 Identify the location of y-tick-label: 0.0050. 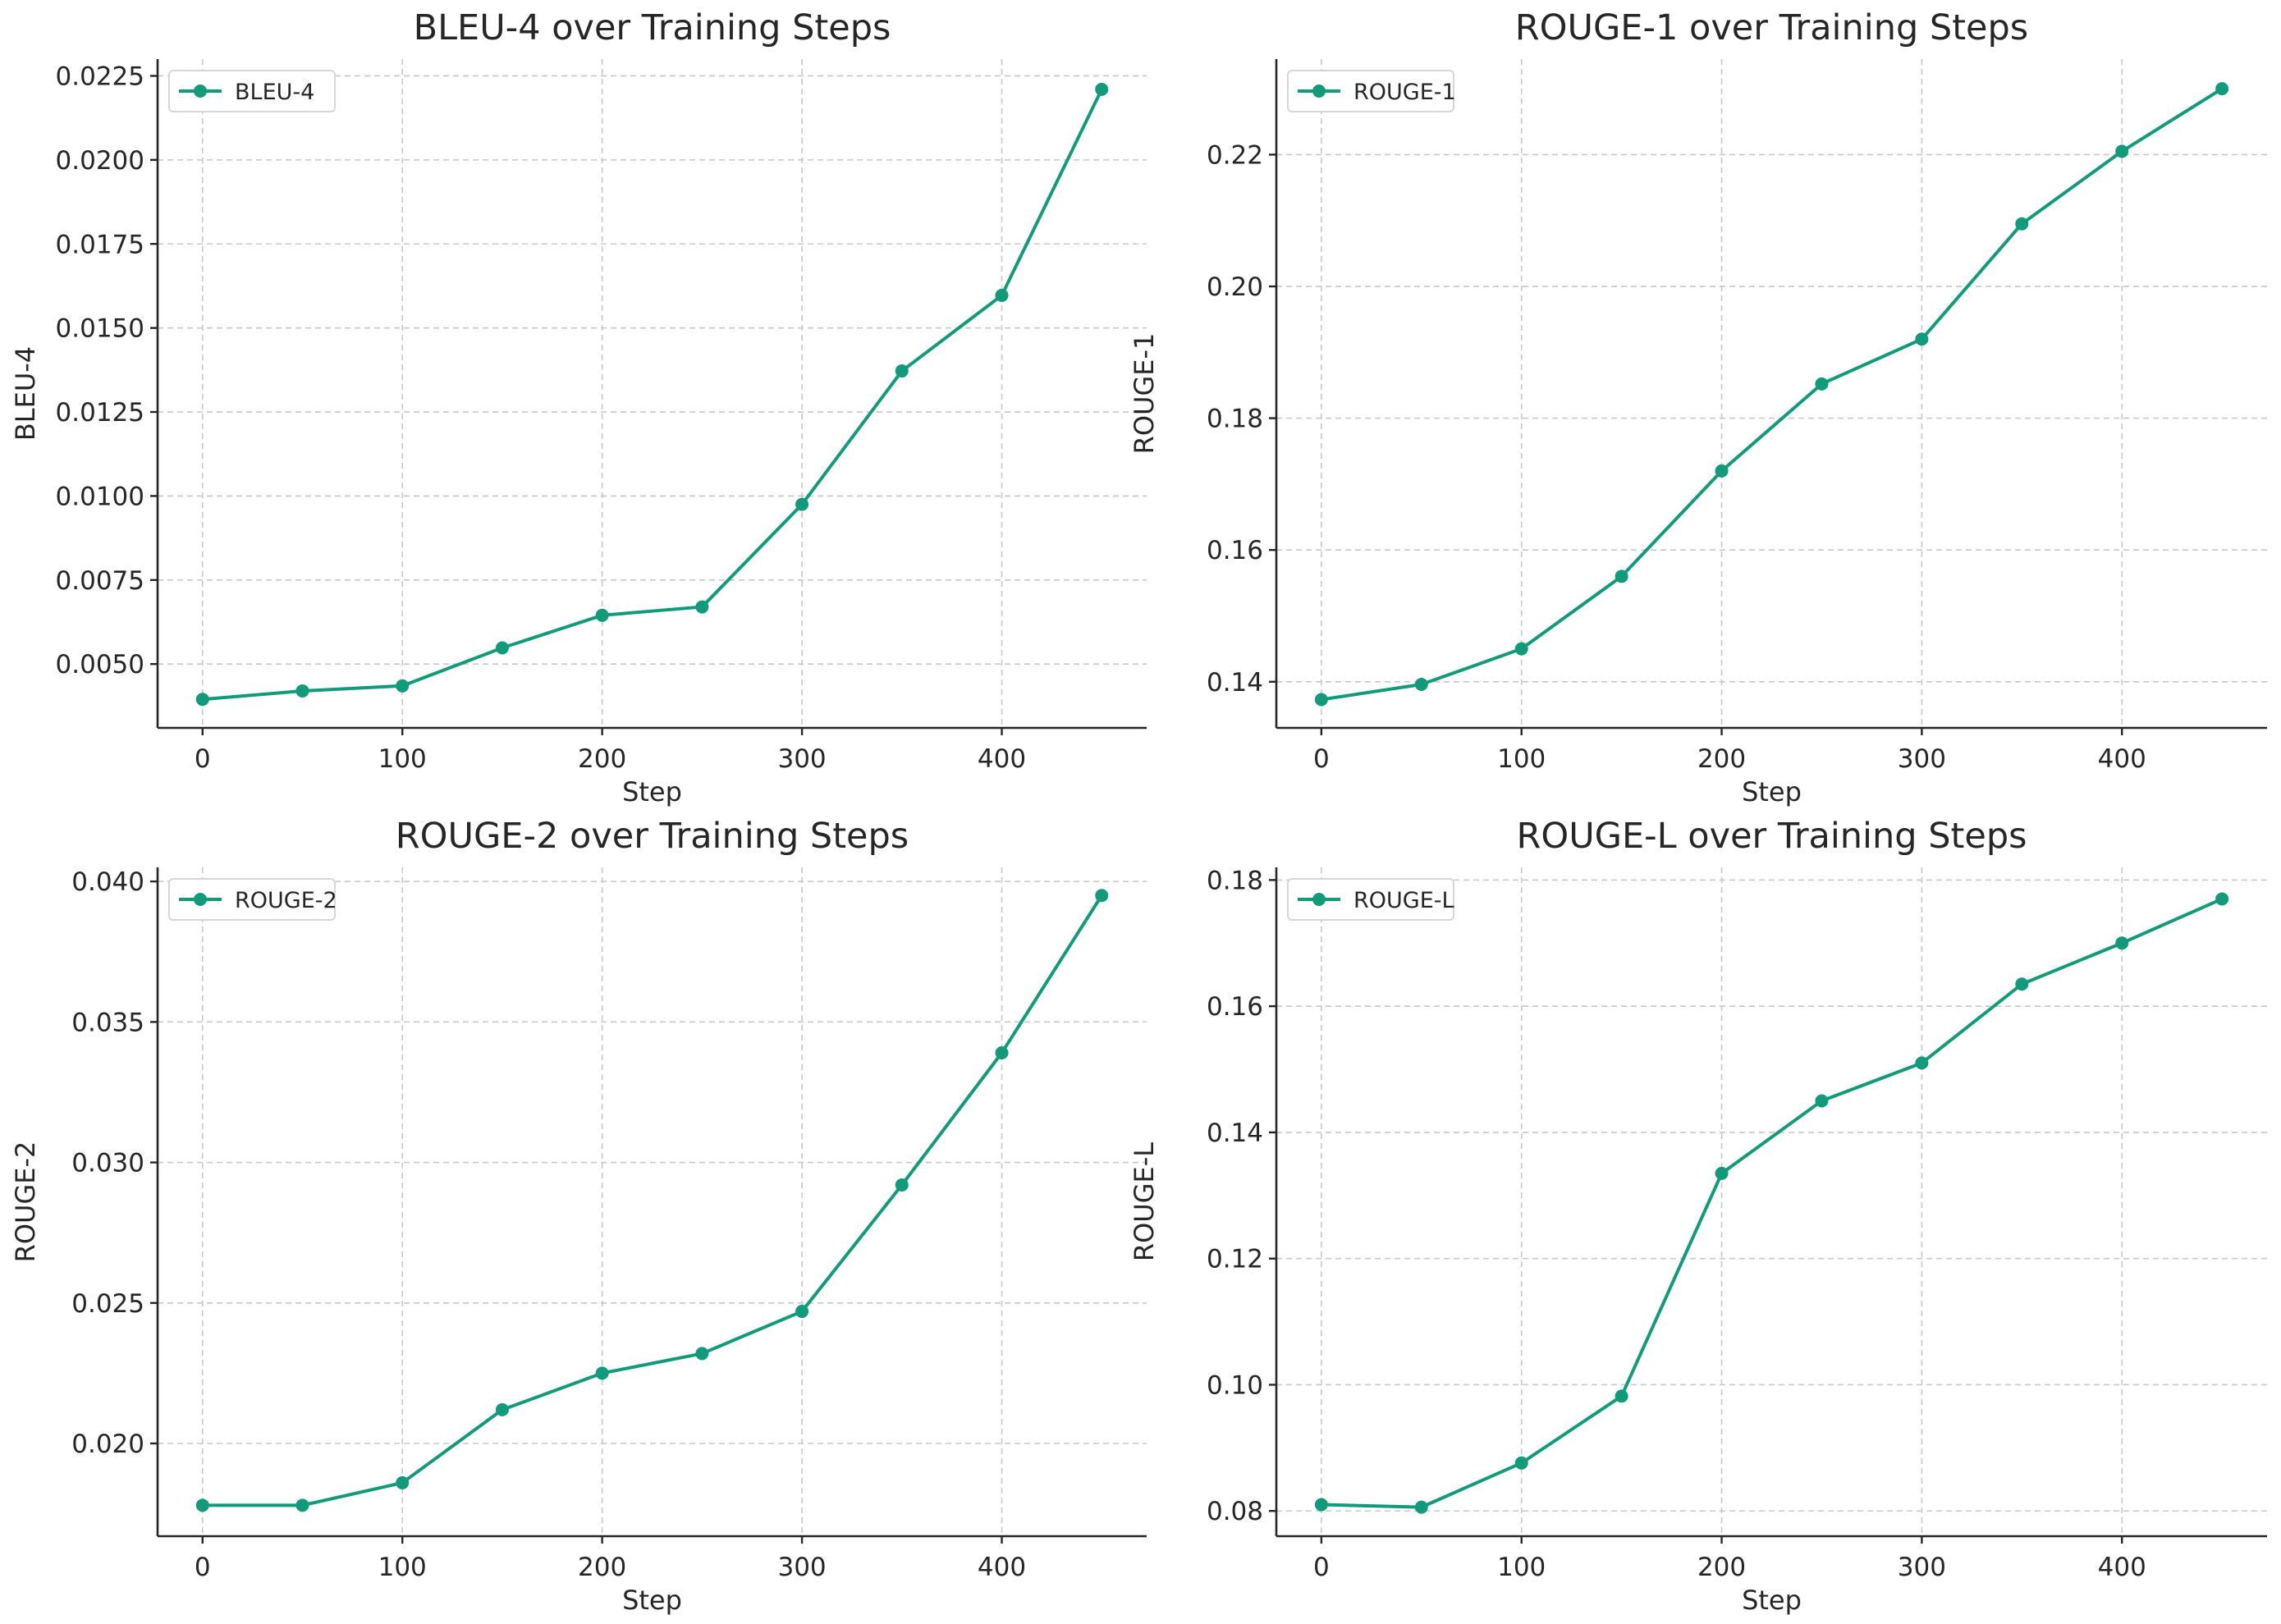
(100, 664).